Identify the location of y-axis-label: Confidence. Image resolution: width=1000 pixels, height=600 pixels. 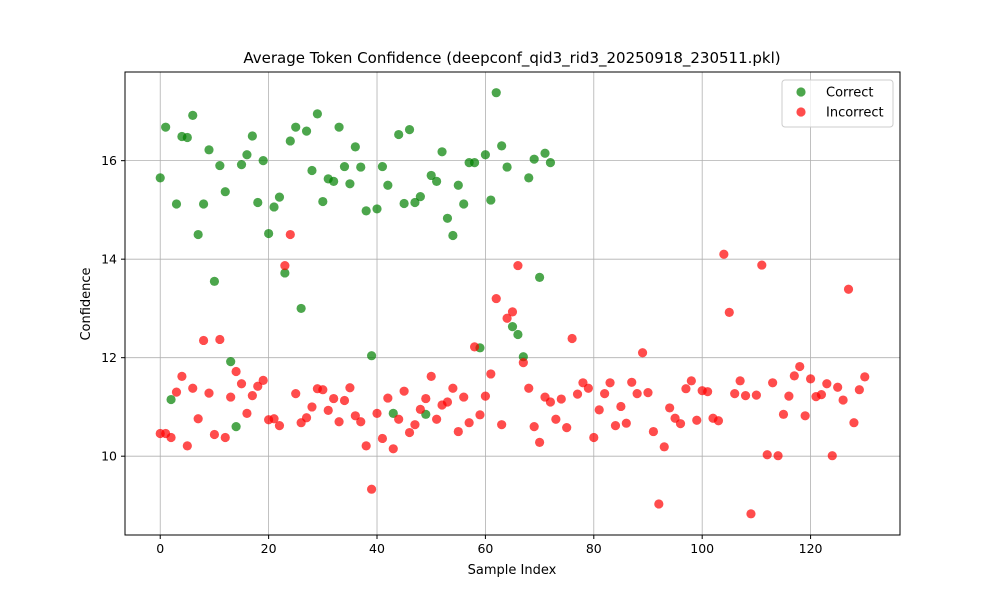
(86, 303).